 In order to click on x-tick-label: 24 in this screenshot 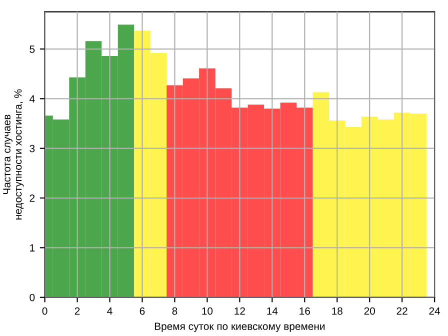, I will do `click(434, 311)`.